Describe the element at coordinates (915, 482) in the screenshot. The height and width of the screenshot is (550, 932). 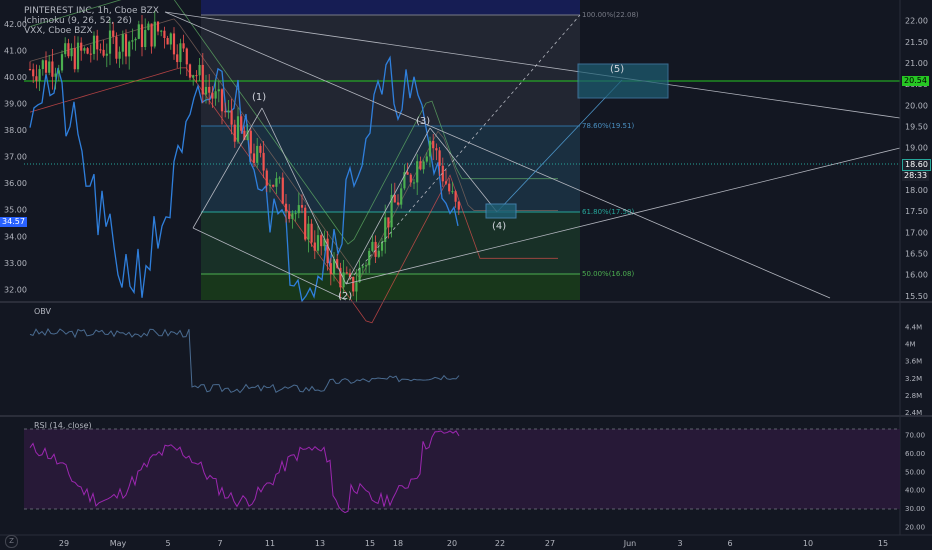
I see `rsi-axis: 70.00 60.00 50.00 40.00 30.00 20.00` at that location.